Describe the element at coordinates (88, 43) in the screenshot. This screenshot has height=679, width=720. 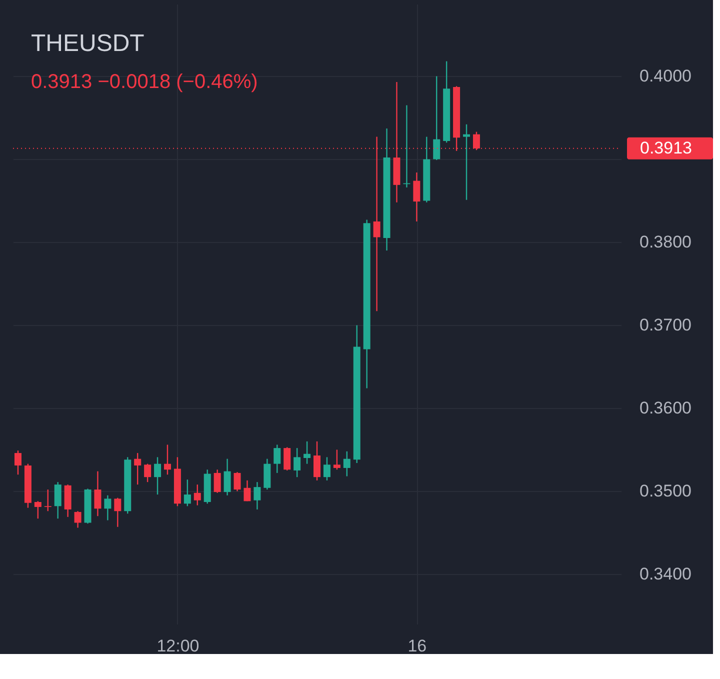
I see `text: THEUSDT` at that location.